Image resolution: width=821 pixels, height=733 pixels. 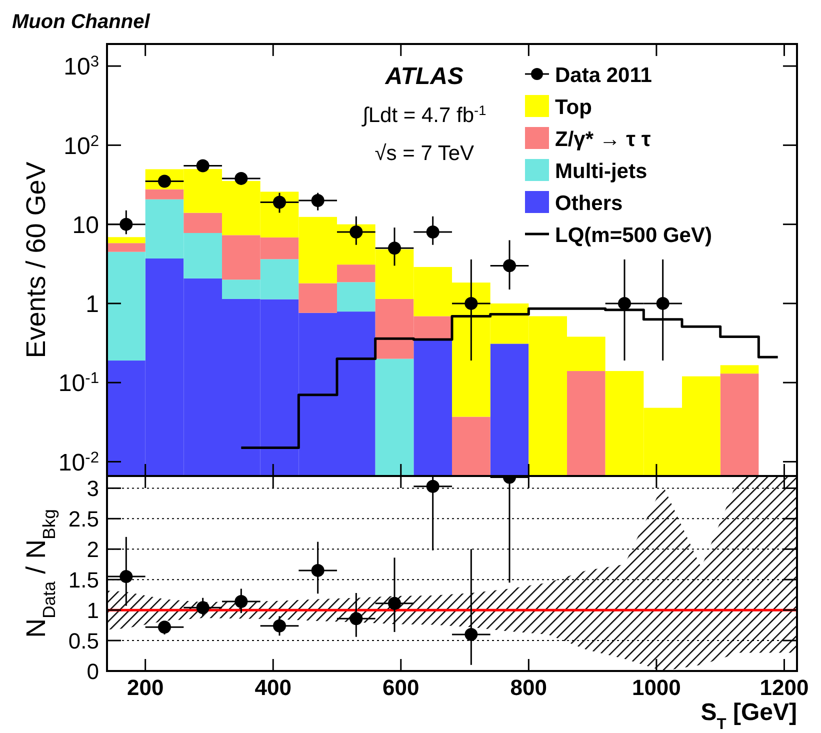 I want to click on y-tick-label: 3, so click(x=92, y=489).